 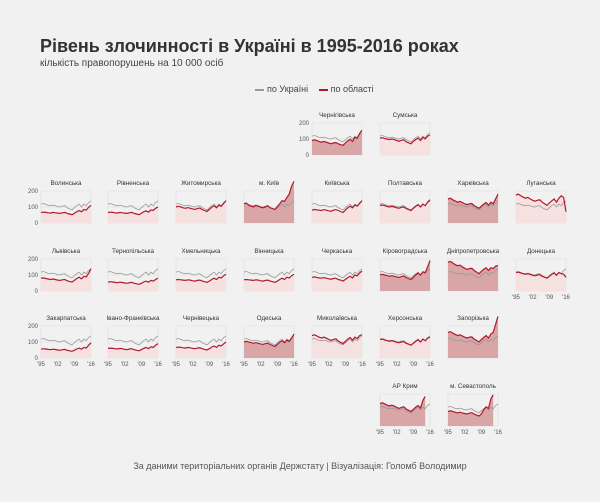 What do you see at coordinates (541, 251) in the screenshot?
I see `panel-17-title: Донецька` at bounding box center [541, 251].